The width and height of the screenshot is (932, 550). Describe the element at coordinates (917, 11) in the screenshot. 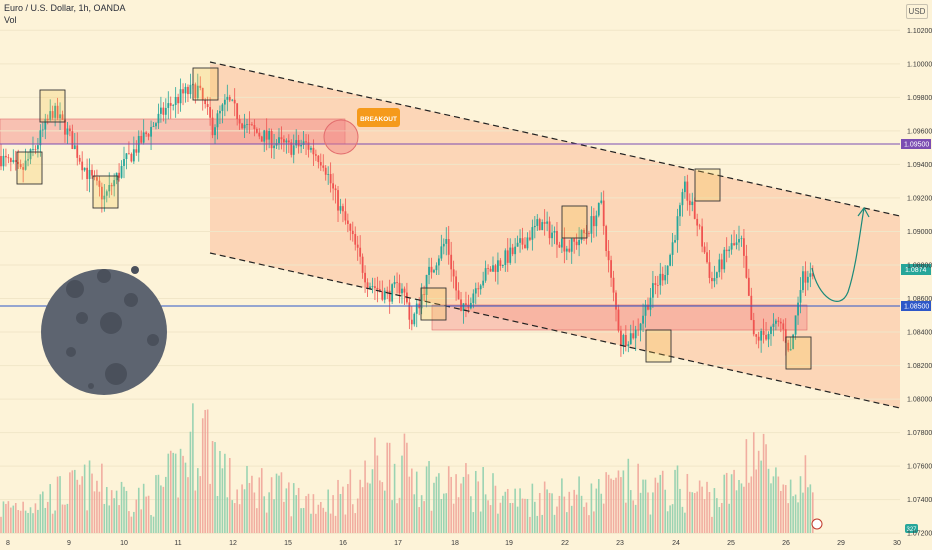

I see `currency-button: USD` at that location.